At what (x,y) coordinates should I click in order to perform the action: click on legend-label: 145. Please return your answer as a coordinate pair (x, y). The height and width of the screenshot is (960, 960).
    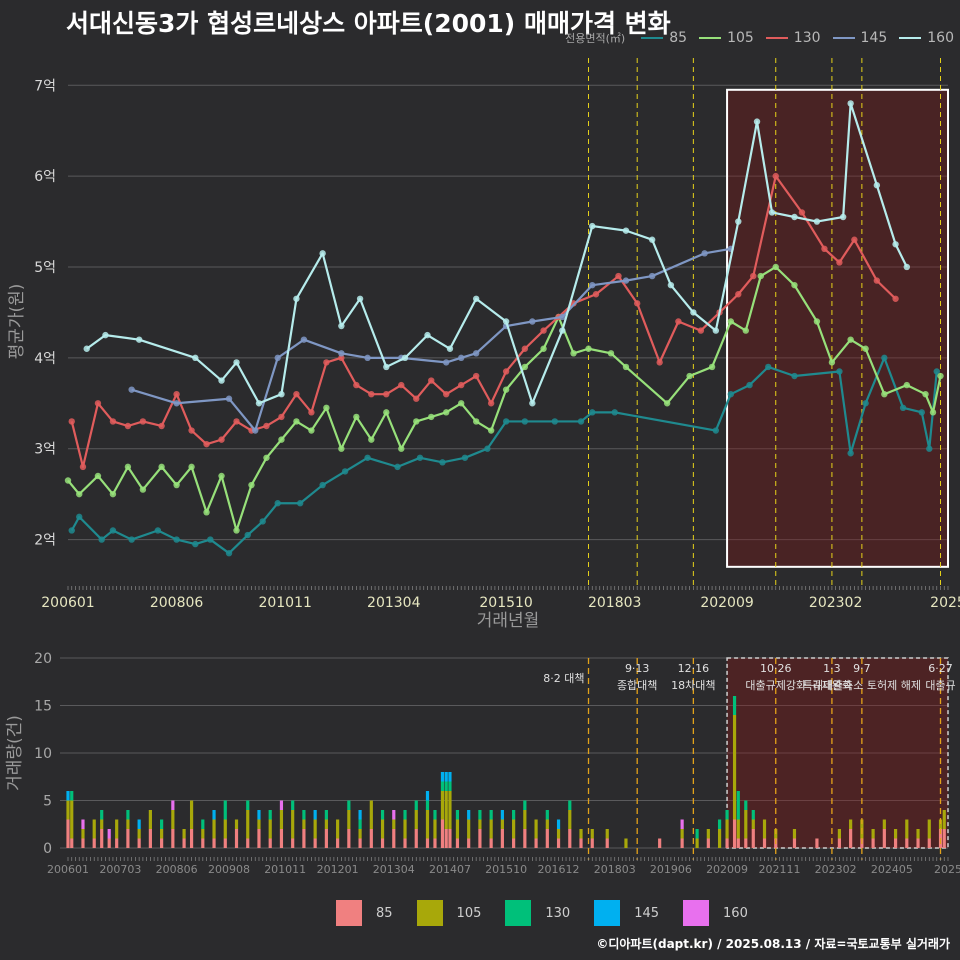
    Looking at the image, I should click on (874, 38).